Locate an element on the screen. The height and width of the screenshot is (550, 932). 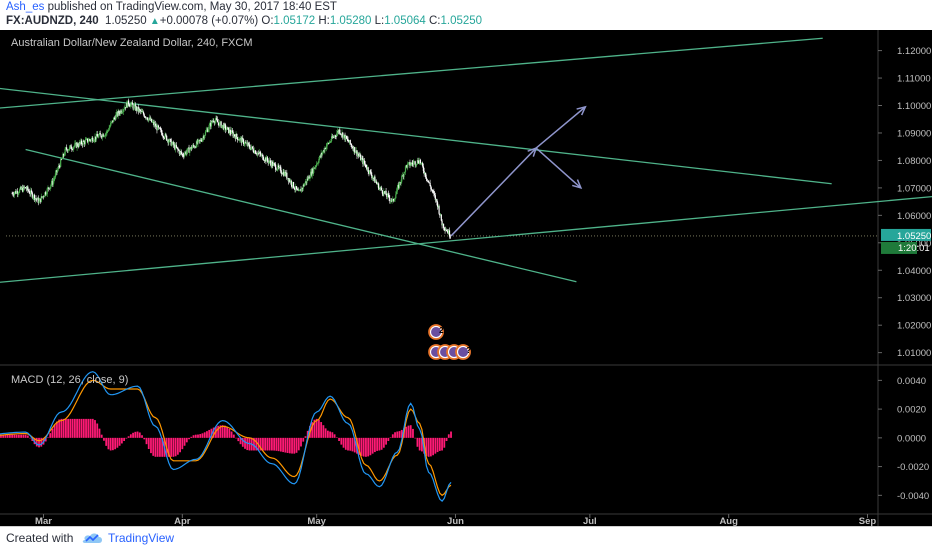
tradingview-link: TradingView is located at coordinates (141, 538).